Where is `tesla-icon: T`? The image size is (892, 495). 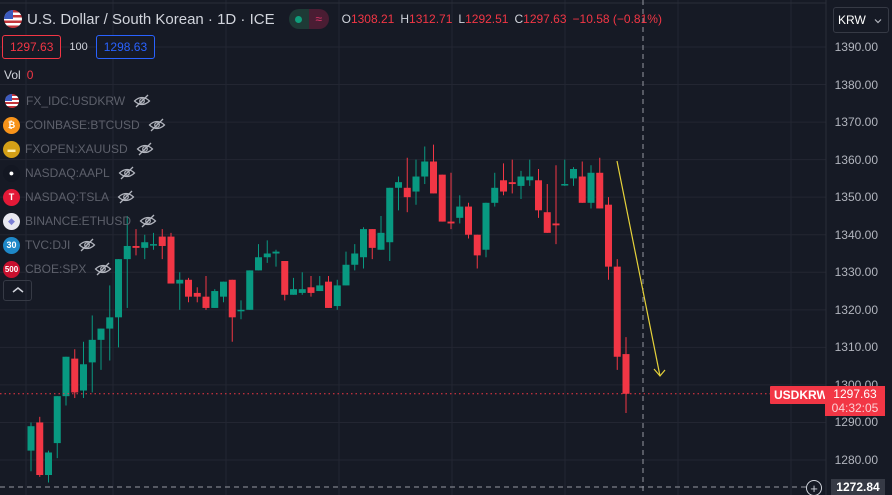 tesla-icon: T is located at coordinates (11, 197).